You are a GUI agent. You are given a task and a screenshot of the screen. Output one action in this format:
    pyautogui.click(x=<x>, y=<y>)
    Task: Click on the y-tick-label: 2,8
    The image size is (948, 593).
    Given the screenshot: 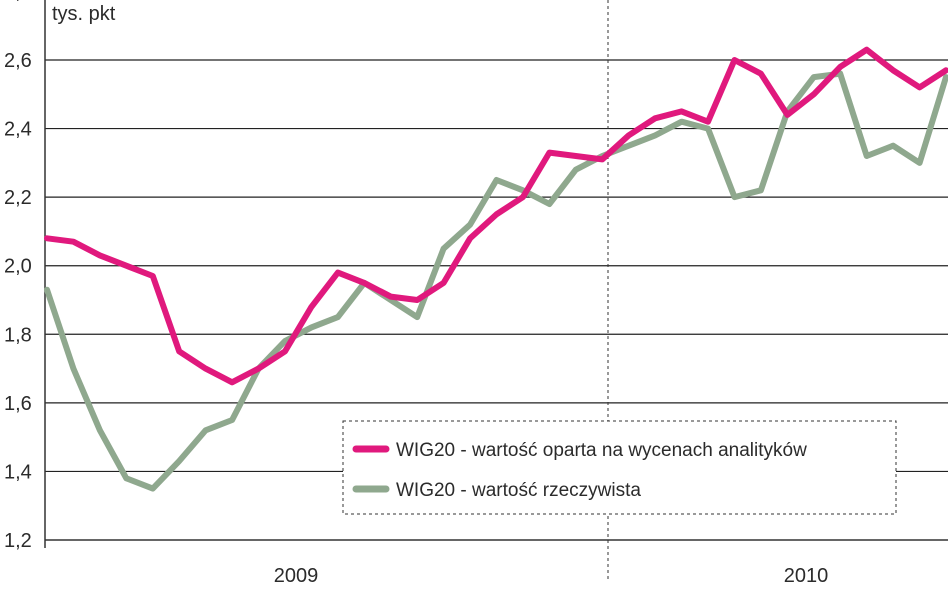 What is the action you would take?
    pyautogui.click(x=18, y=1)
    